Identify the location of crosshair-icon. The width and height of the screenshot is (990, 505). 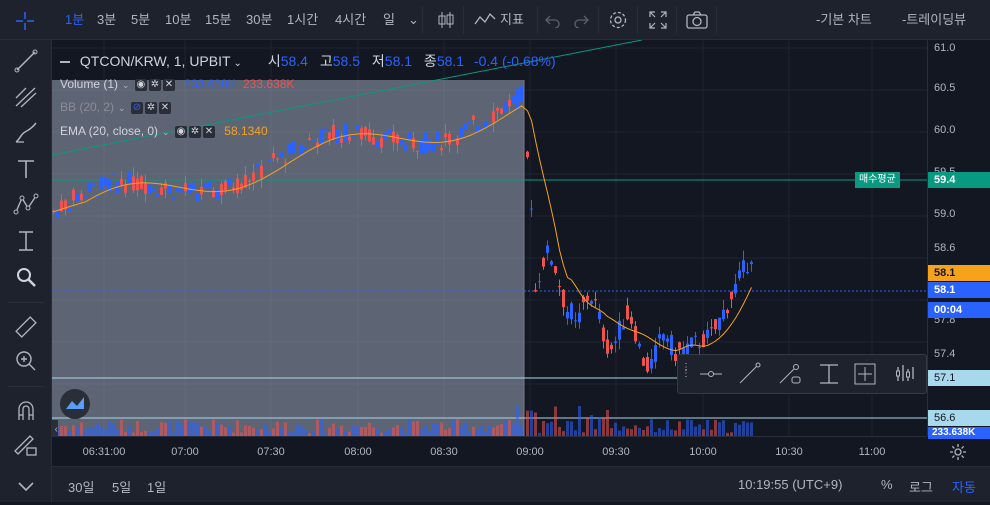
(25, 21).